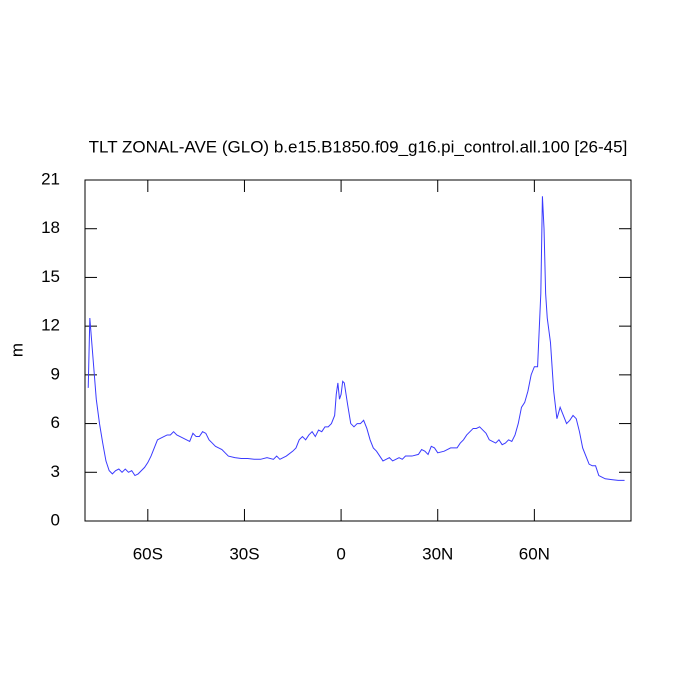 This screenshot has height=700, width=700. Describe the element at coordinates (55, 471) in the screenshot. I see `y-tick-label: 3` at that location.